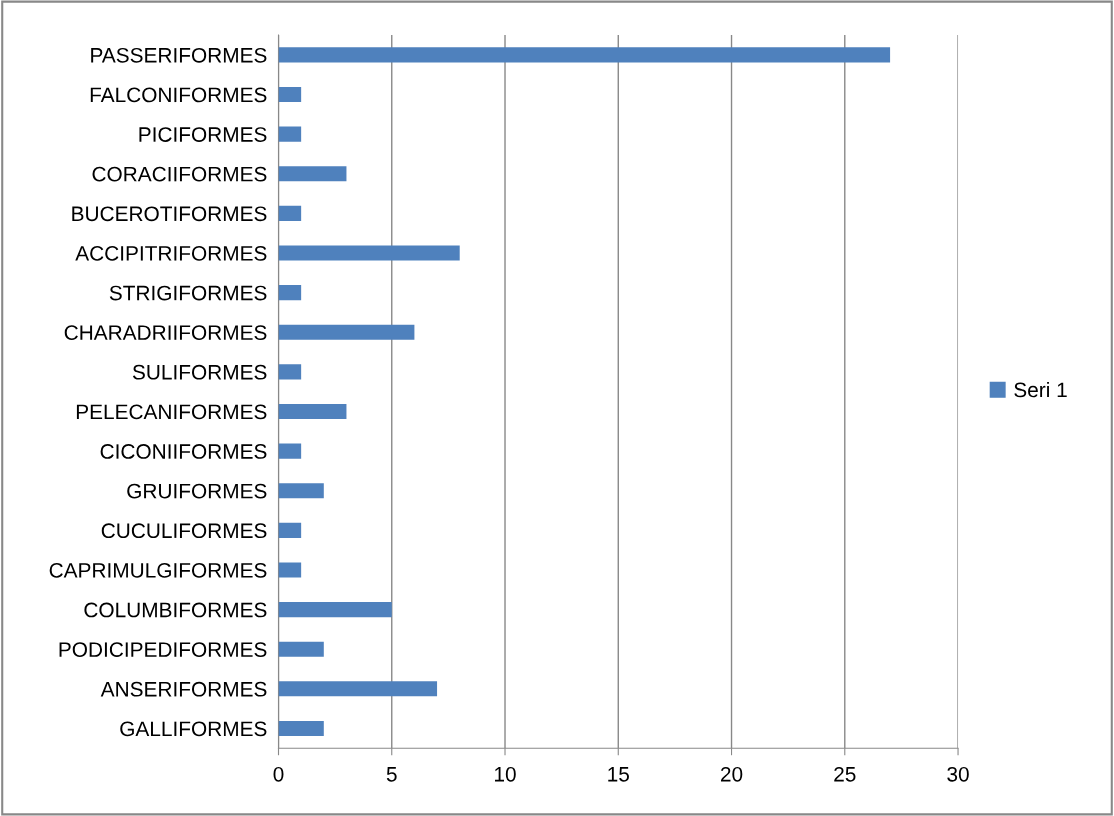 This screenshot has height=816, width=1114. What do you see at coordinates (278, 774) in the screenshot?
I see `x-tick-label: 0` at bounding box center [278, 774].